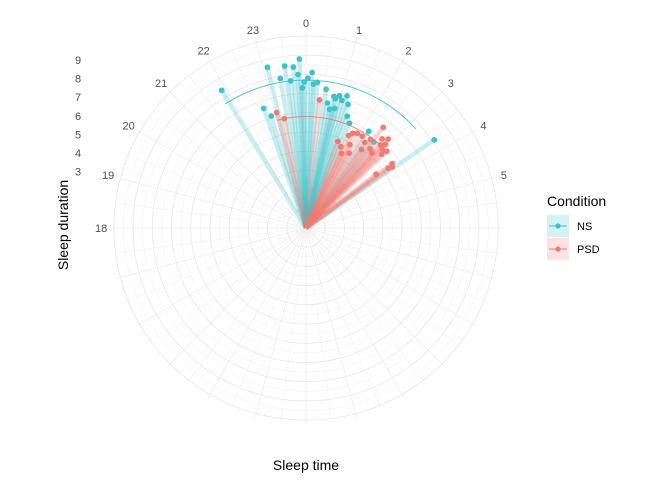  Describe the element at coordinates (78, 135) in the screenshot. I see `radial-tick-label: 5` at that location.